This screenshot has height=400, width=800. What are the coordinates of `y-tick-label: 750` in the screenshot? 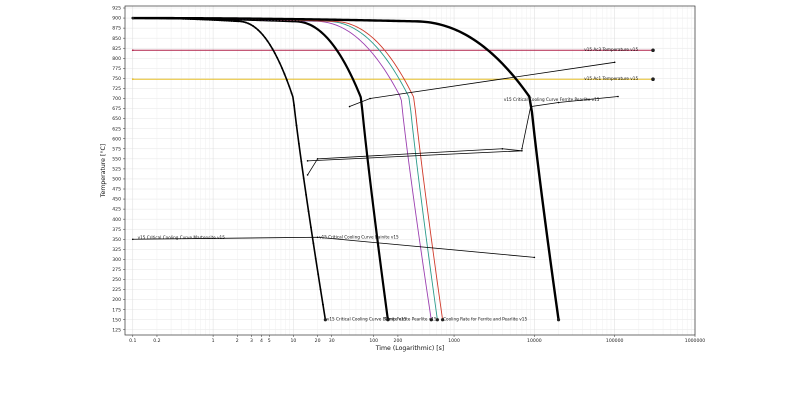 It's located at (116, 79).